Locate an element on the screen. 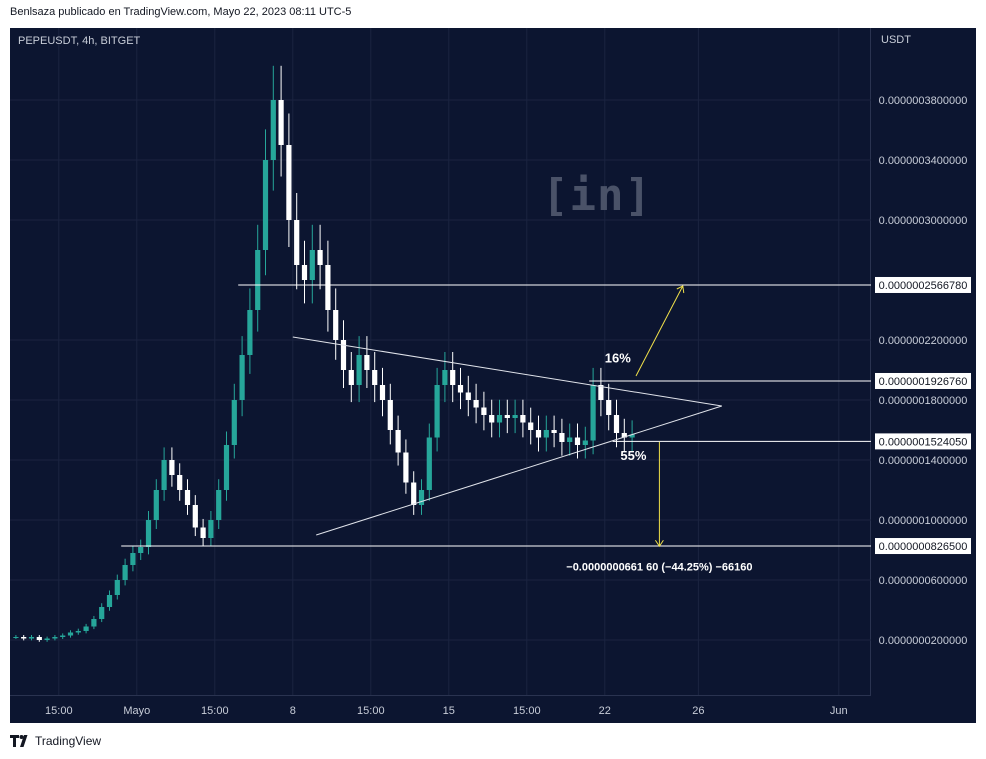 The width and height of the screenshot is (986, 759). time-axis: 15:00 Mayo 15:00 8 15:00 15 15:00 22 26 Jun is located at coordinates (440, 709).